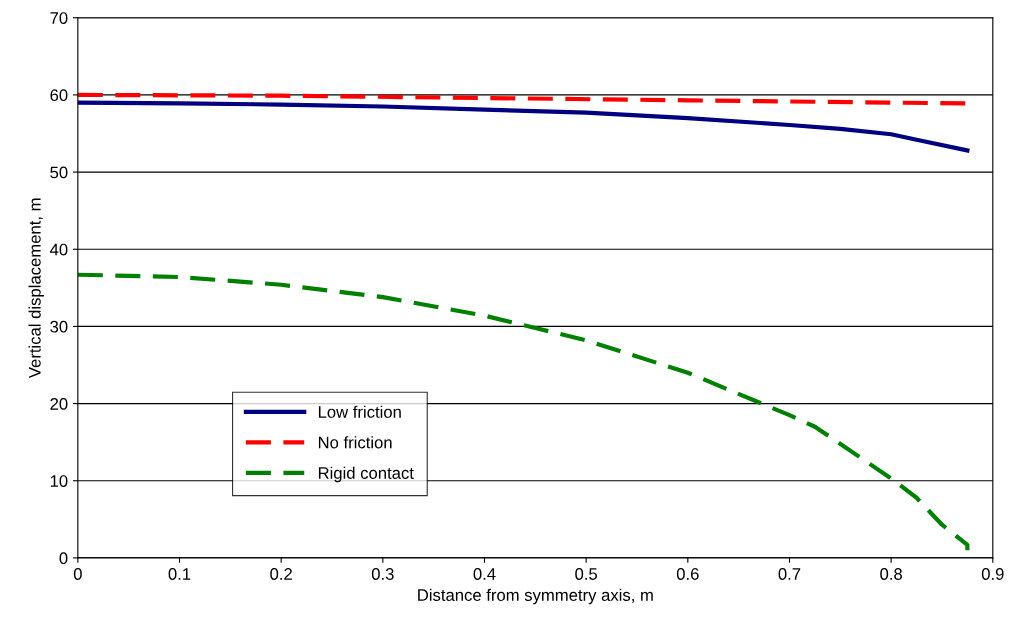 The image size is (1011, 634). Describe the element at coordinates (59, 481) in the screenshot. I see `y-tick-label: 10` at that location.